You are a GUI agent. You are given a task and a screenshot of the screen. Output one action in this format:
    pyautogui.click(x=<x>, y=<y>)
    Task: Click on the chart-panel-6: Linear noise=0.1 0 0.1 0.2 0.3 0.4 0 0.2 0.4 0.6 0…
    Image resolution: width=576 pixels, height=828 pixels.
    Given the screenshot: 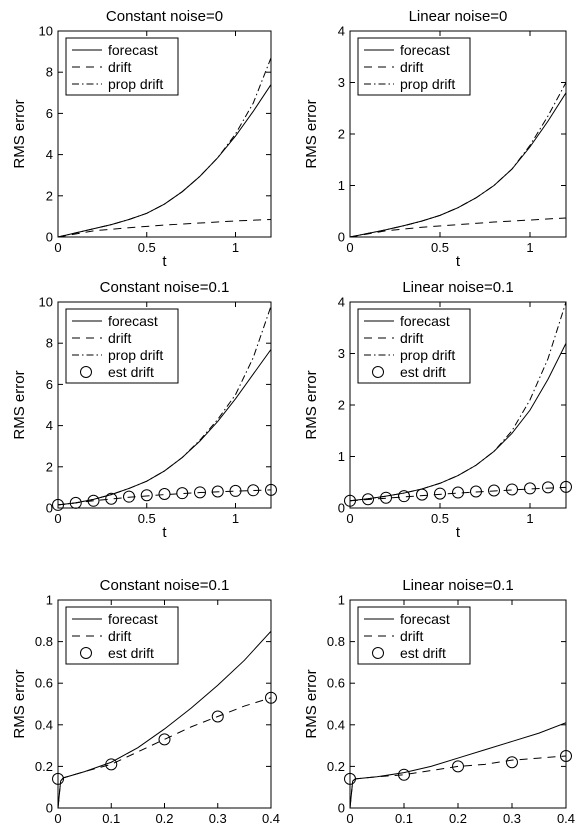 What is the action you would take?
    pyautogui.click(x=439, y=702)
    